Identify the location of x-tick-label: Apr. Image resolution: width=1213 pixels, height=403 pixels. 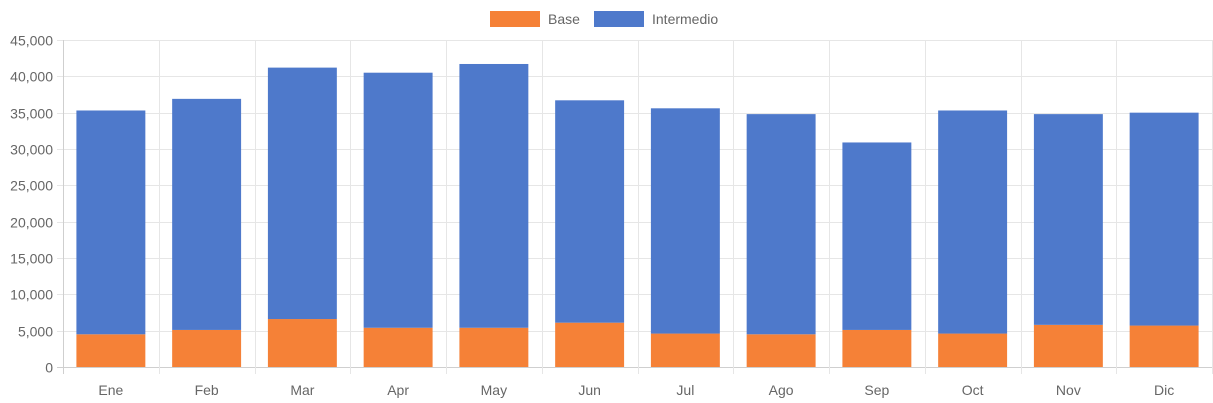
(398, 390).